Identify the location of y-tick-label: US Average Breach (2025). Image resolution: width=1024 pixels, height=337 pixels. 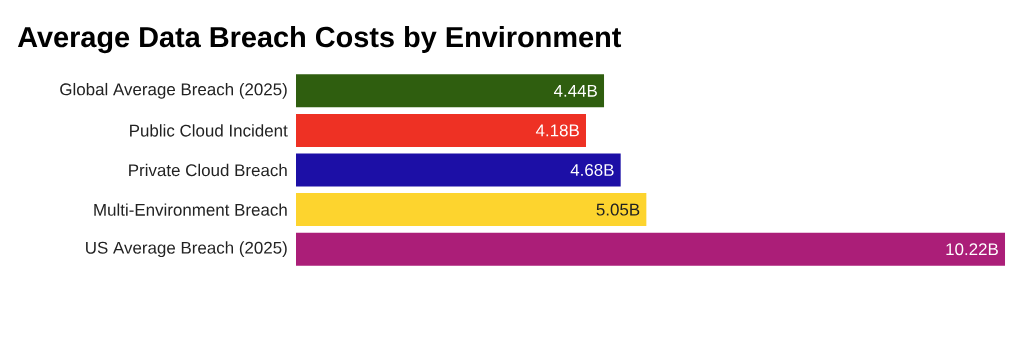
(186, 249).